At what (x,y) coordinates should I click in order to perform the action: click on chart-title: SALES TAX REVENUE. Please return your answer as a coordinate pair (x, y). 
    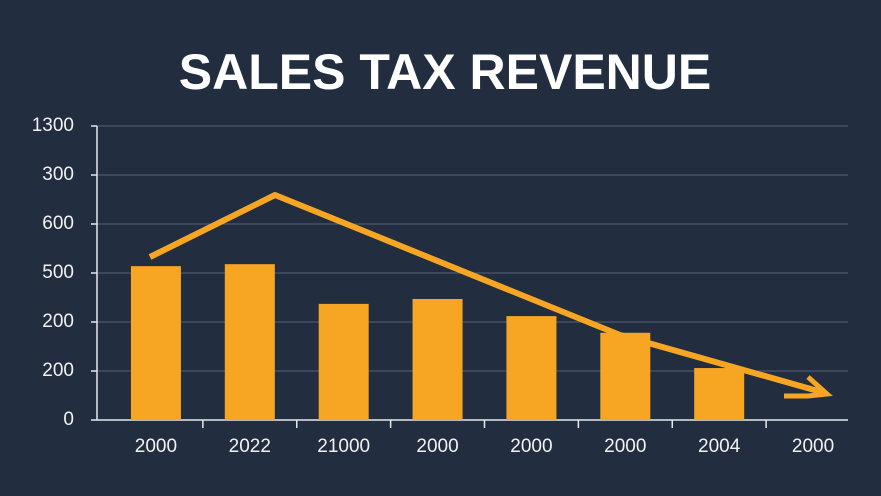
    Looking at the image, I should click on (445, 72).